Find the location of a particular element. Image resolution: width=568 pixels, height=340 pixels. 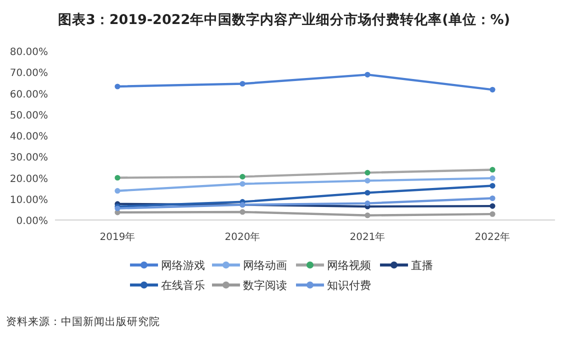

legend-label: 网络视频 is located at coordinates (349, 265).